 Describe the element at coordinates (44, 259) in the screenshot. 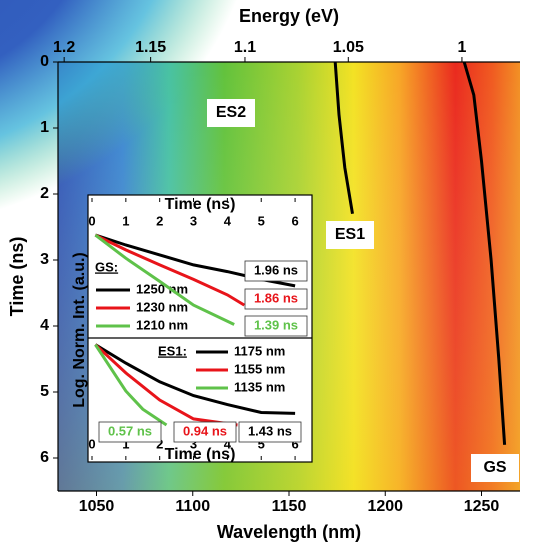

I see `y-tick-label: 3` at that location.